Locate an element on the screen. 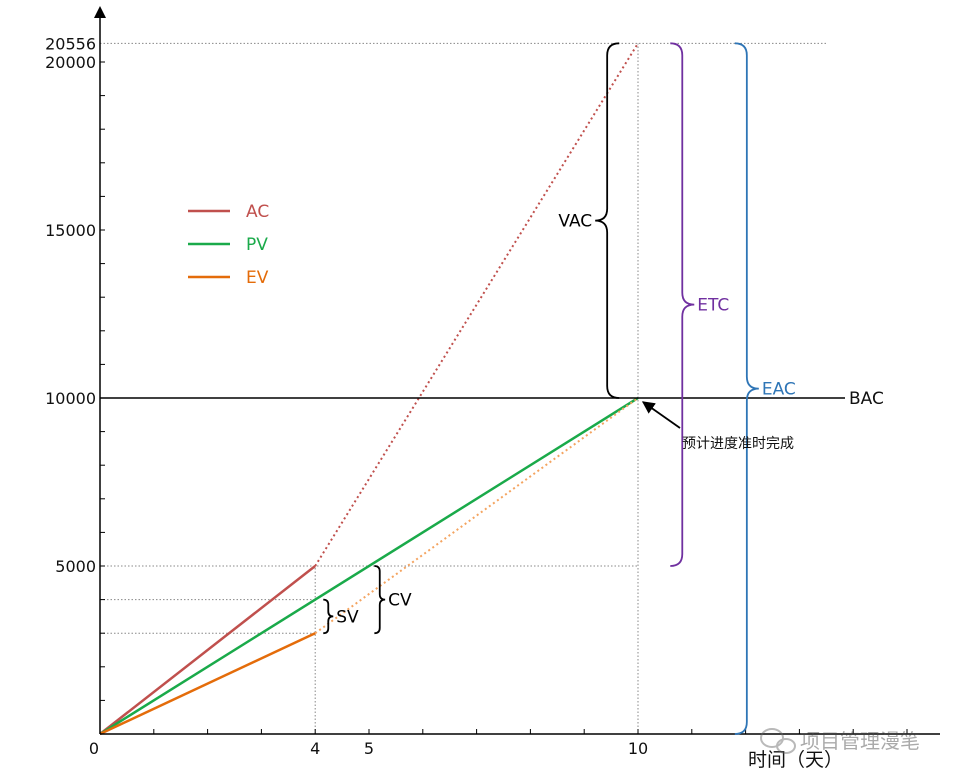  watermark-text: 项目管理漫笔 is located at coordinates (860, 741).